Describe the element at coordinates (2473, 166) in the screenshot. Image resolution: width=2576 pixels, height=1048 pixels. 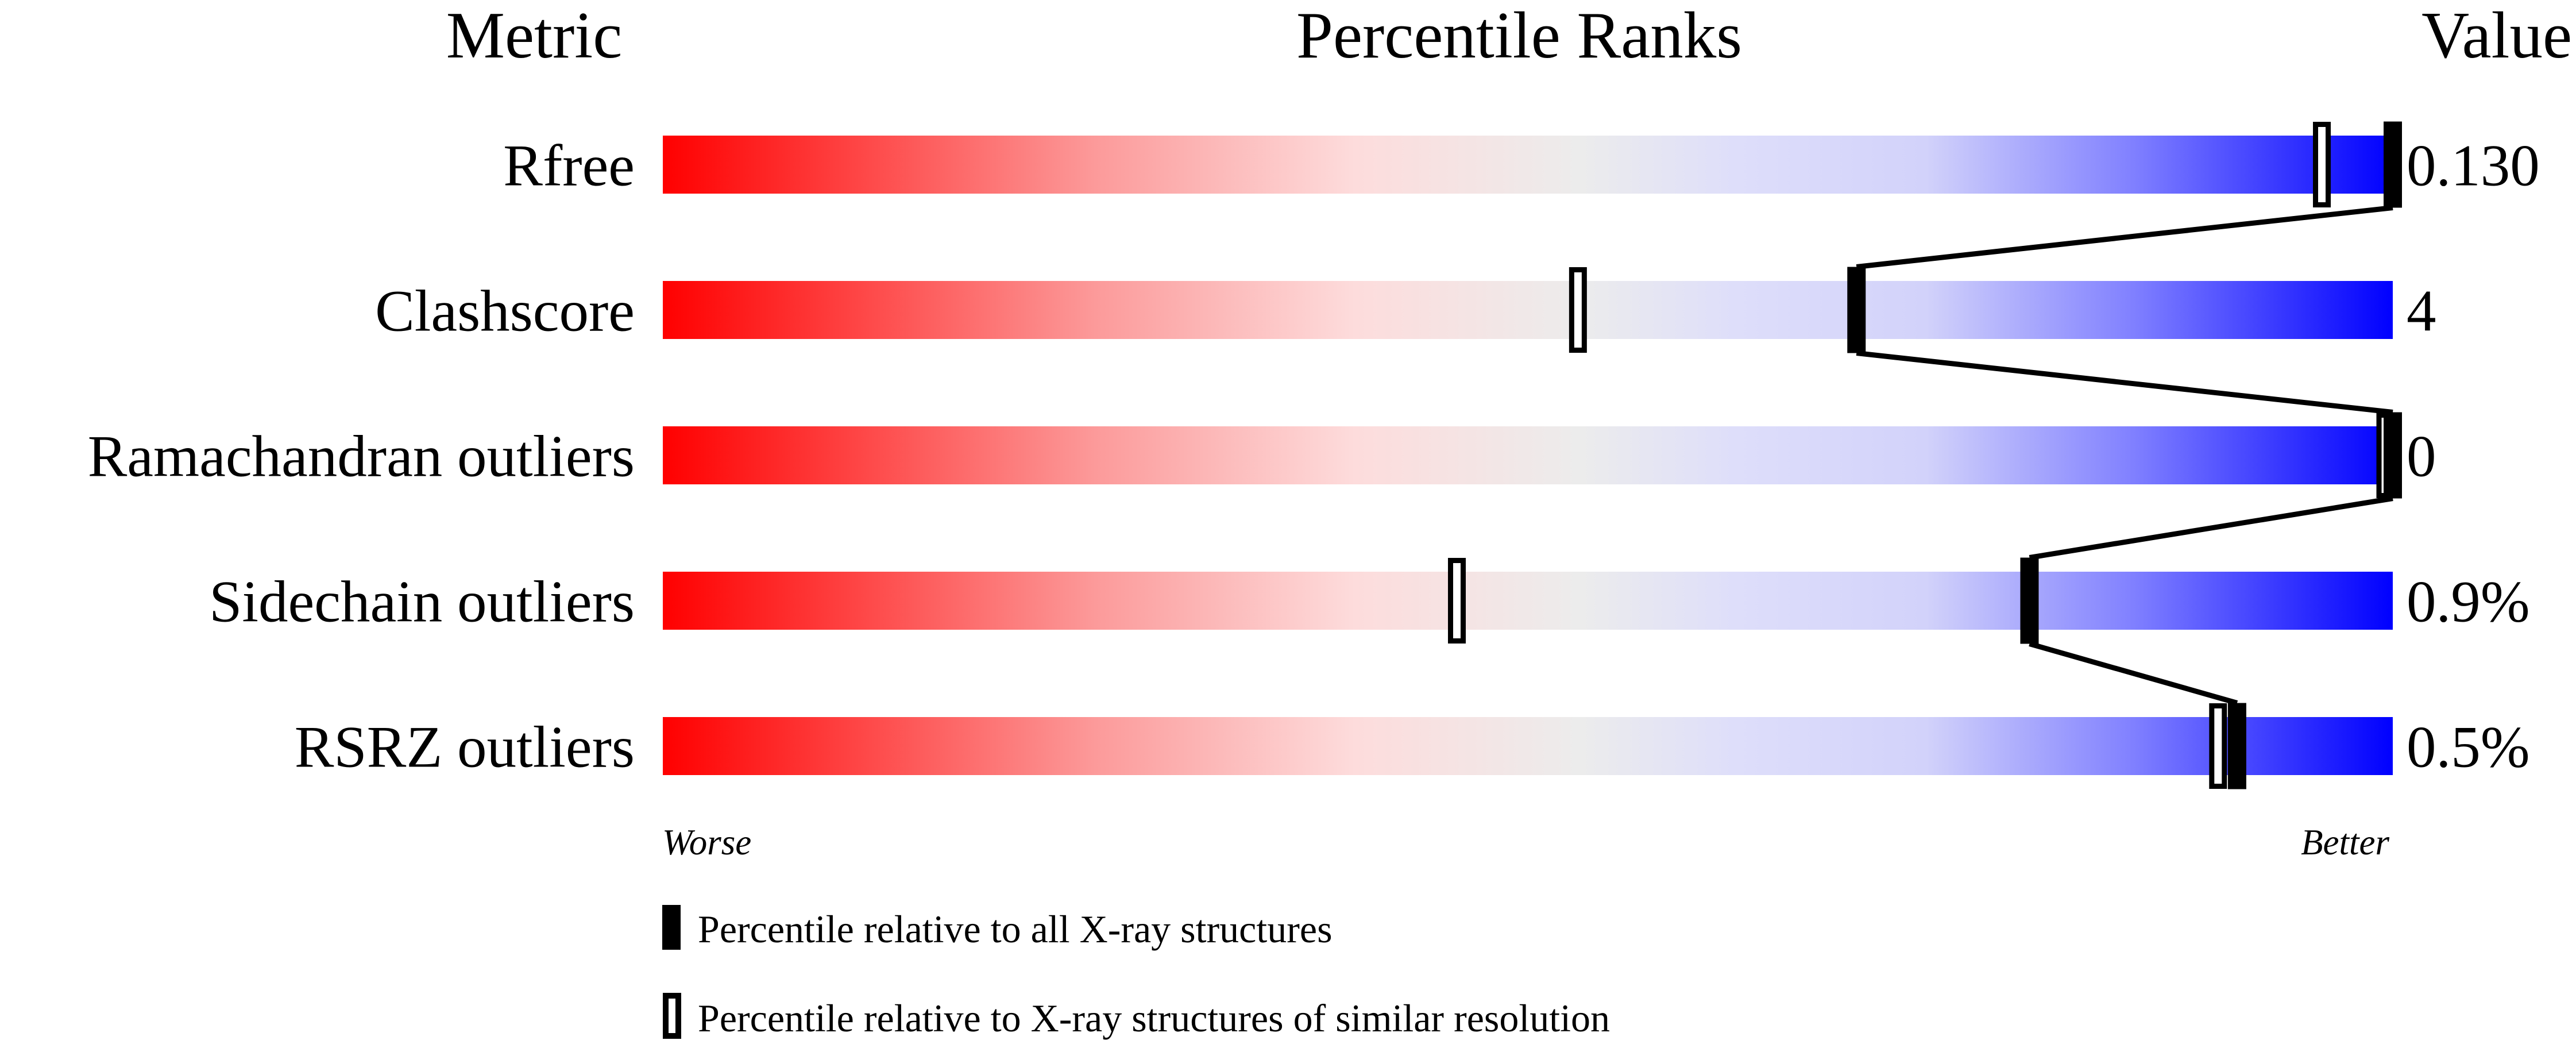
I see `metric-value: 0.130` at that location.